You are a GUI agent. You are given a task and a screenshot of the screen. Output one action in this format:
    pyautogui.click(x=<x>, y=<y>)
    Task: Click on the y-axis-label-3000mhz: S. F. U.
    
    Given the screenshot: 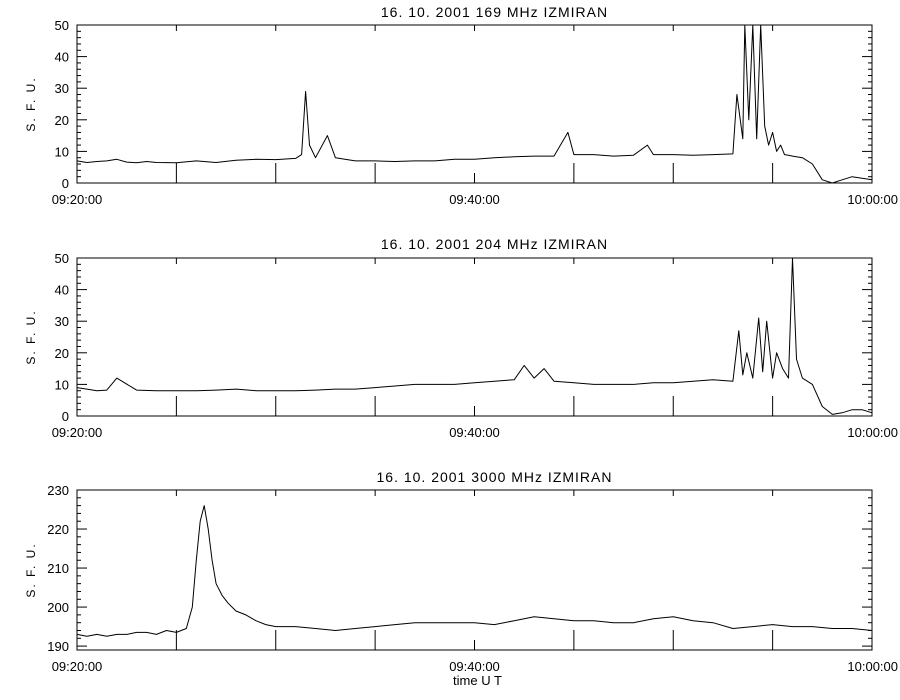 What is the action you would take?
    pyautogui.click(x=31, y=569)
    